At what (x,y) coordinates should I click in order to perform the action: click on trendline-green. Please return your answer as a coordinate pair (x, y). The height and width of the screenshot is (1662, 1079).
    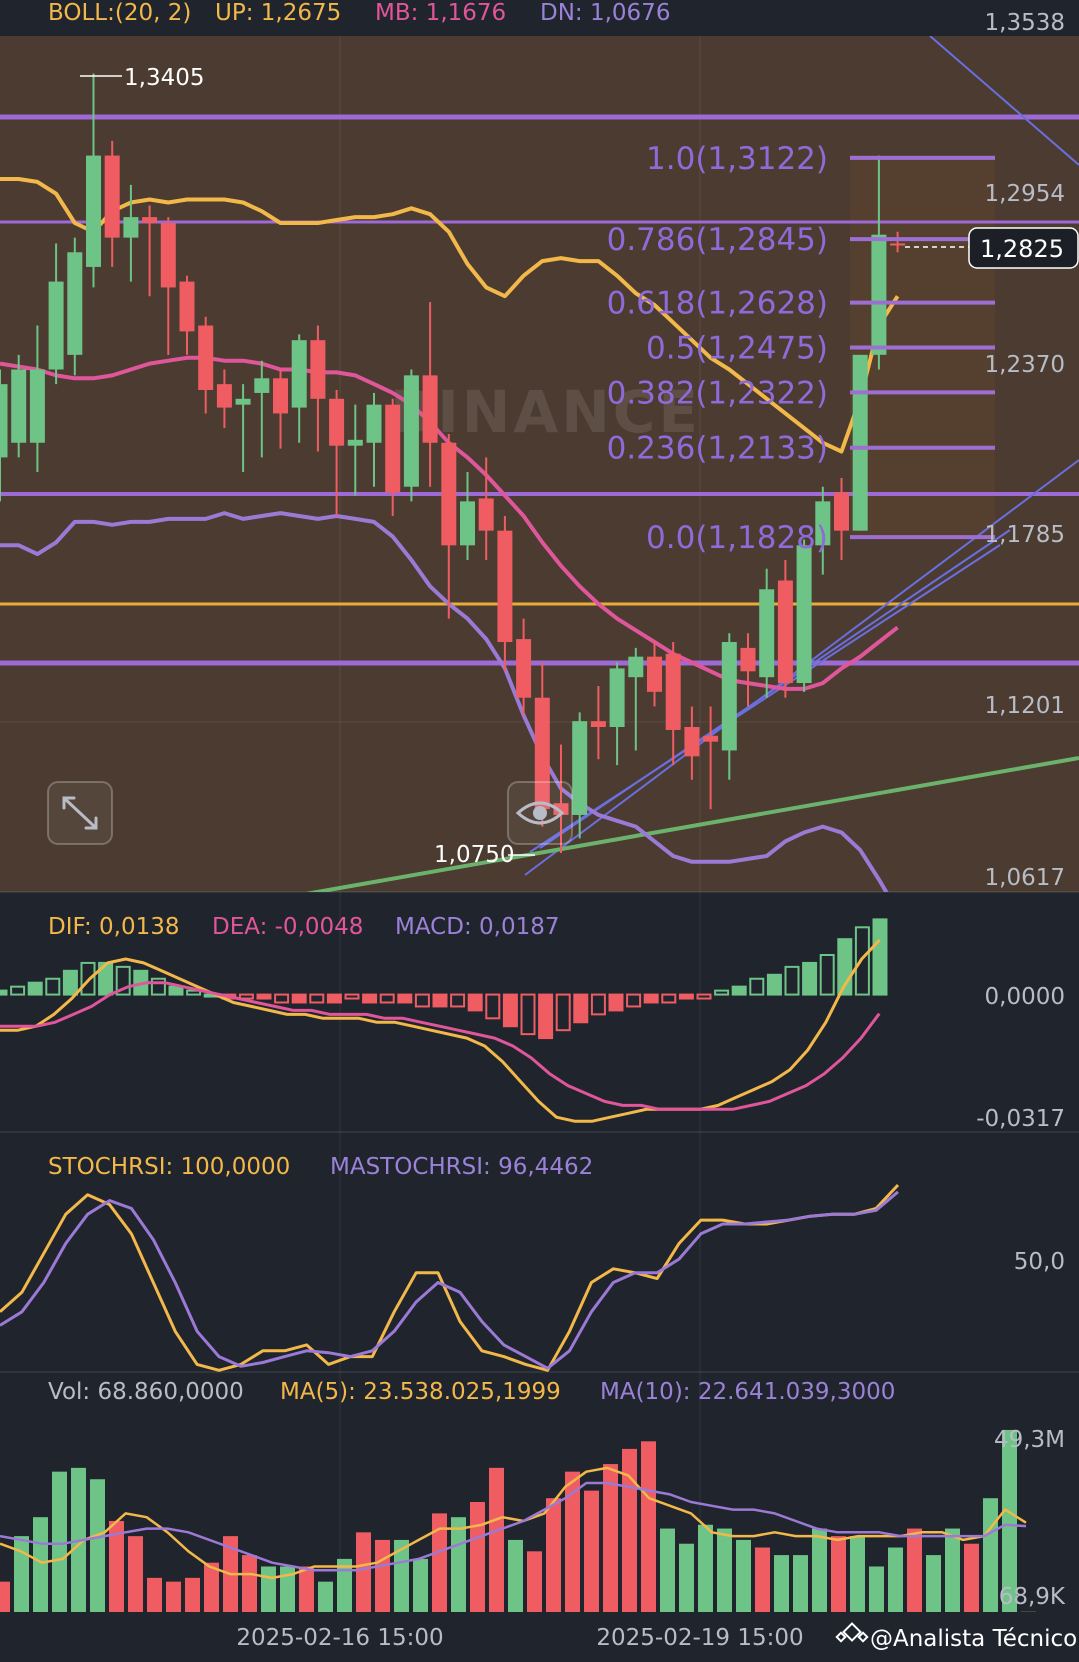
    Looking at the image, I should click on (692, 824).